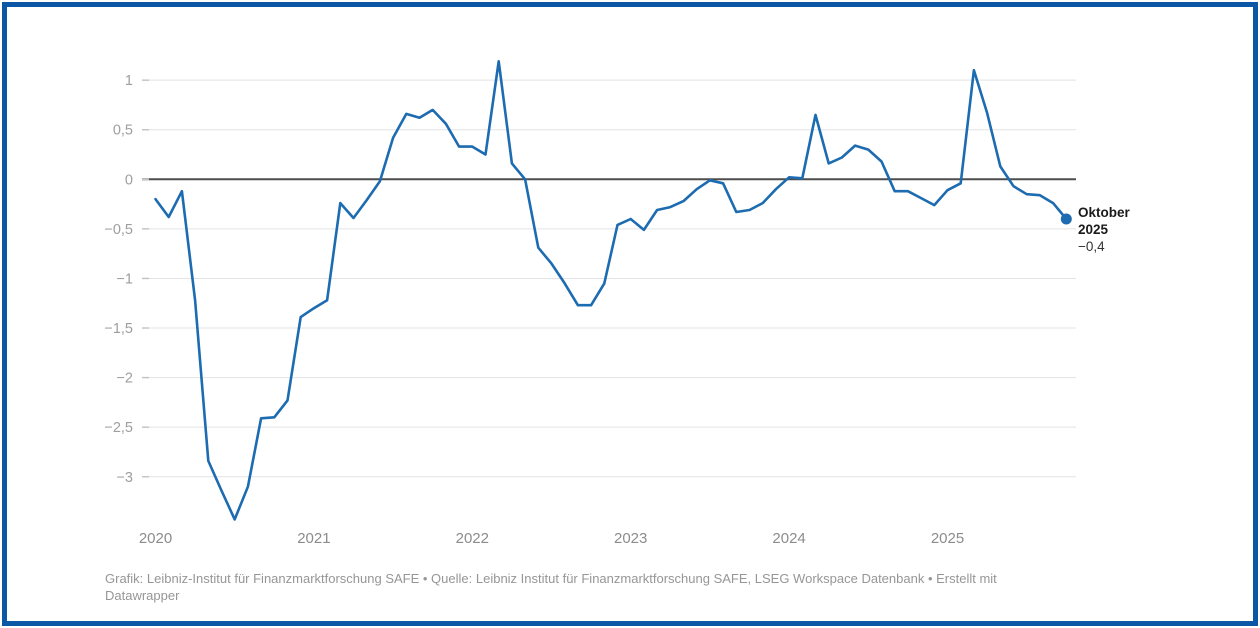 This screenshot has width=1260, height=628. What do you see at coordinates (947, 538) in the screenshot?
I see `x-tick-label: 2025` at bounding box center [947, 538].